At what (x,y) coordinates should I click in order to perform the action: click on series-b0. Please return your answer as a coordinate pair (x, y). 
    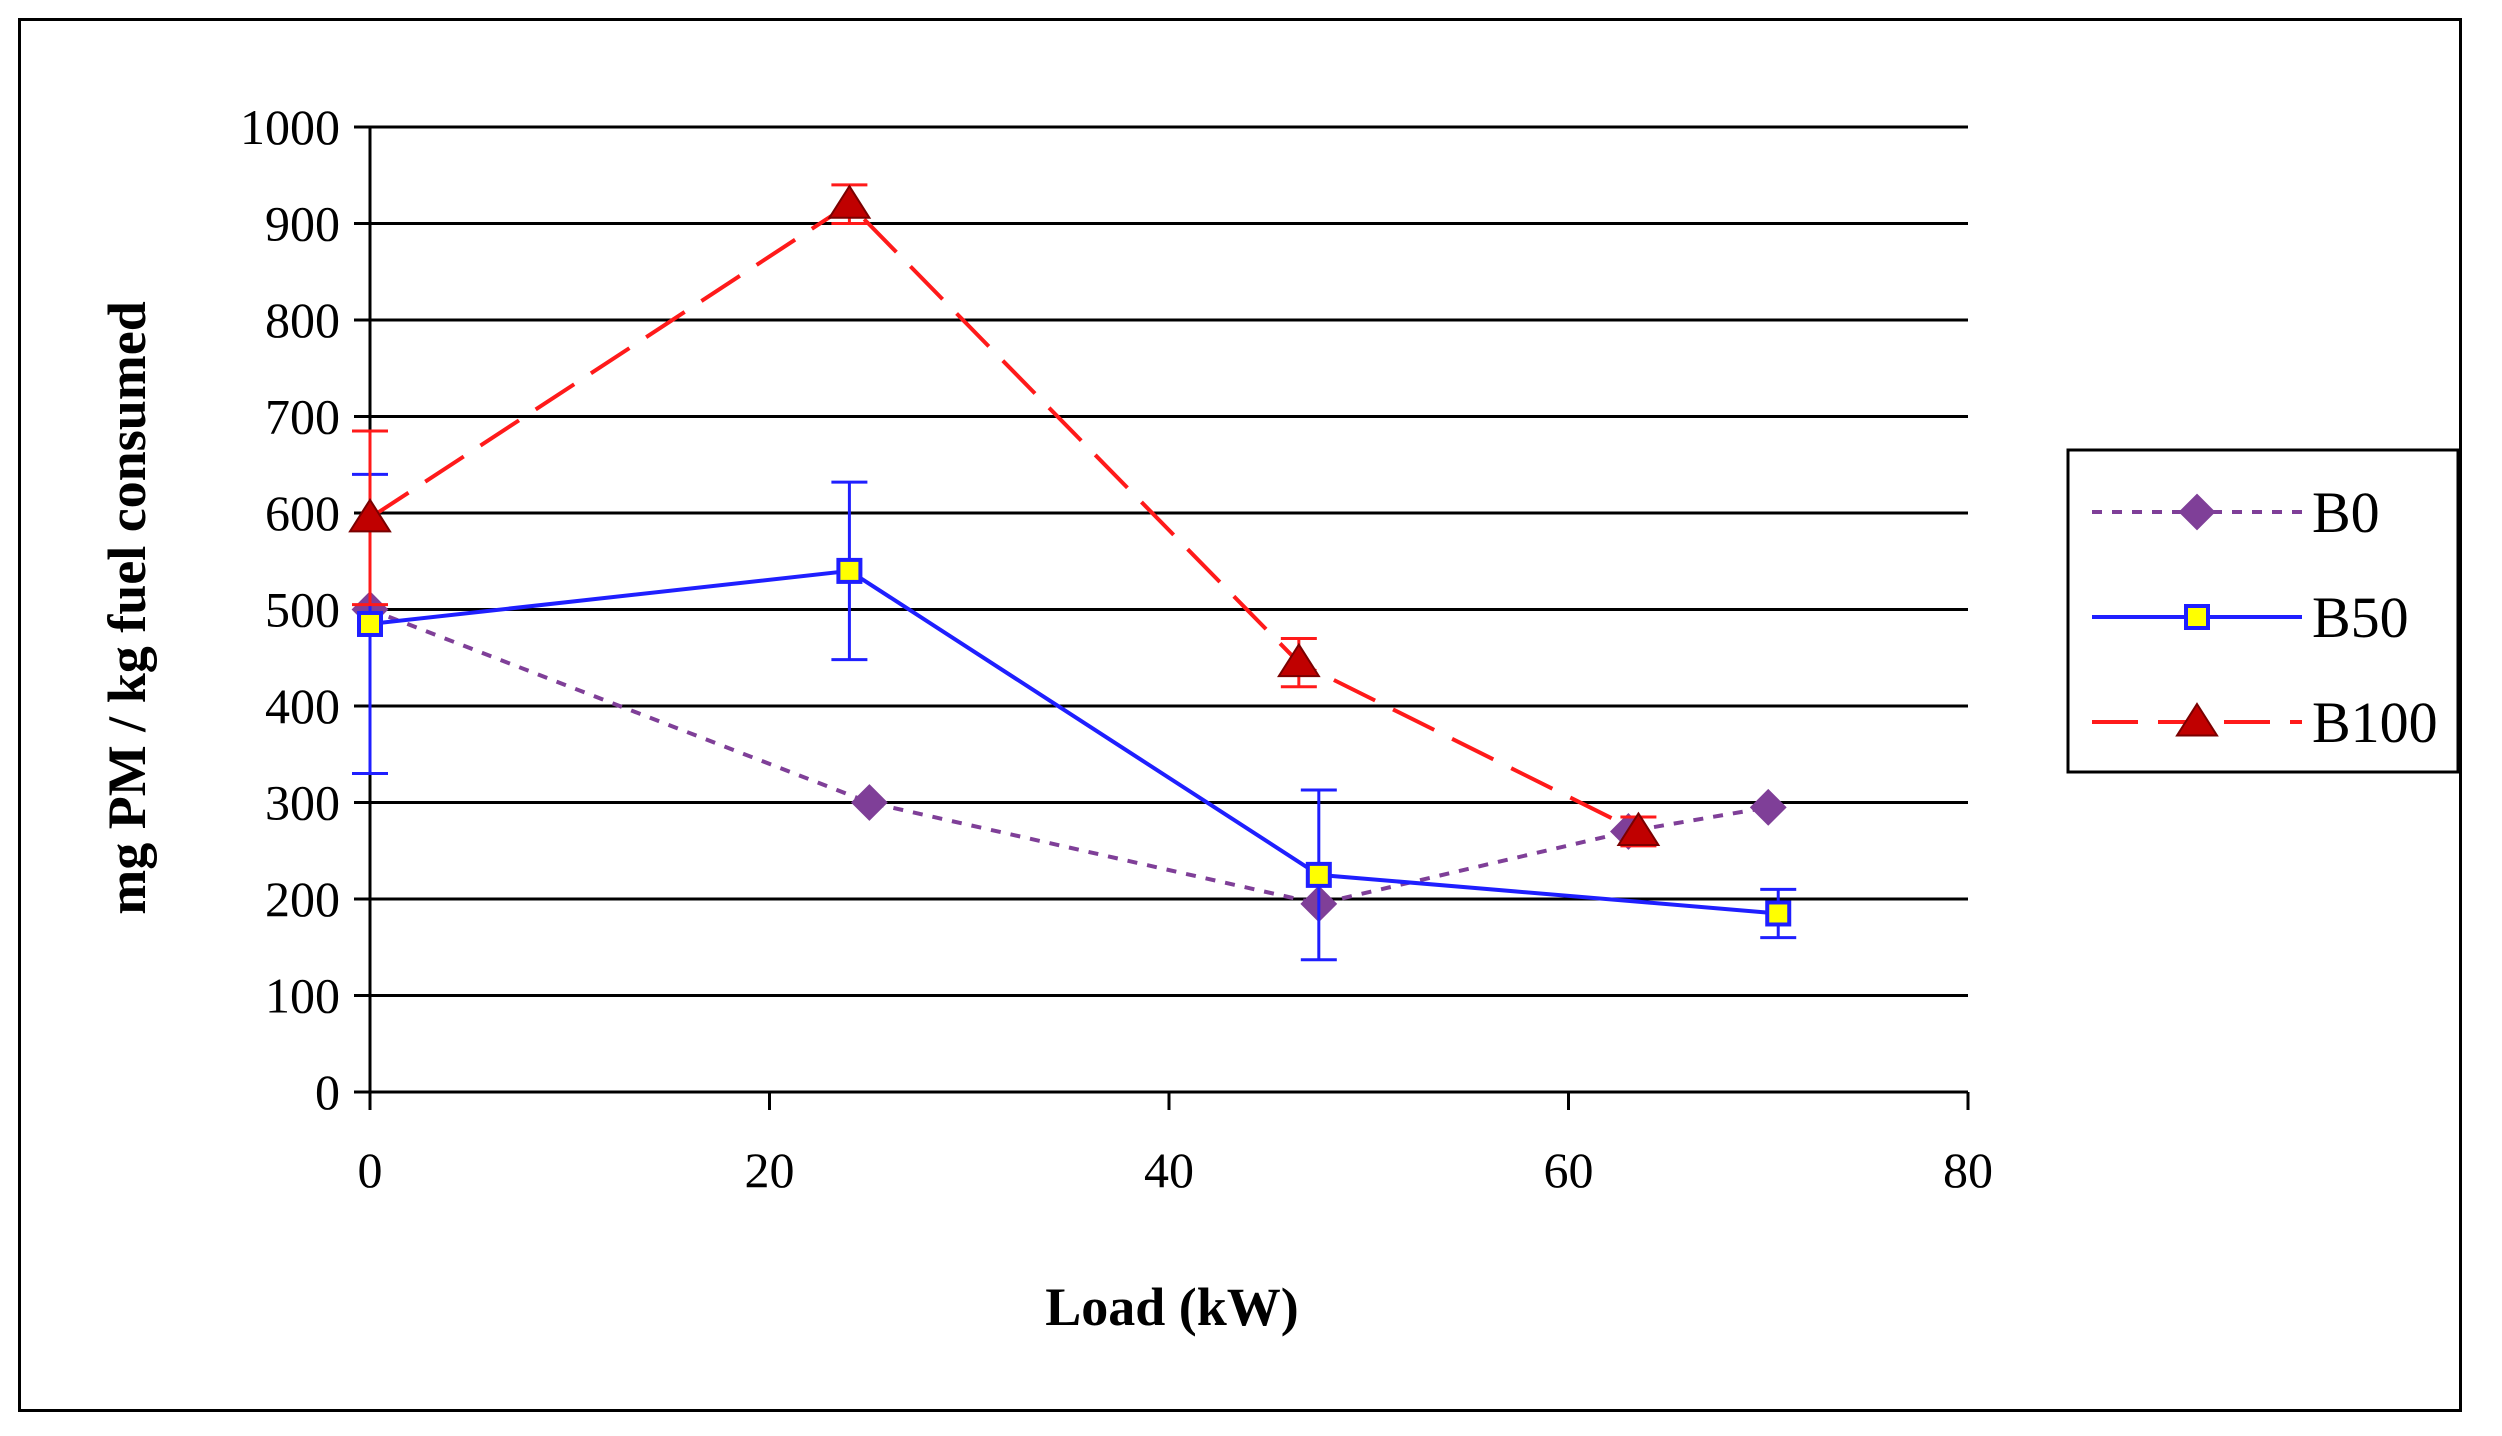
    Looking at the image, I should click on (1069, 757).